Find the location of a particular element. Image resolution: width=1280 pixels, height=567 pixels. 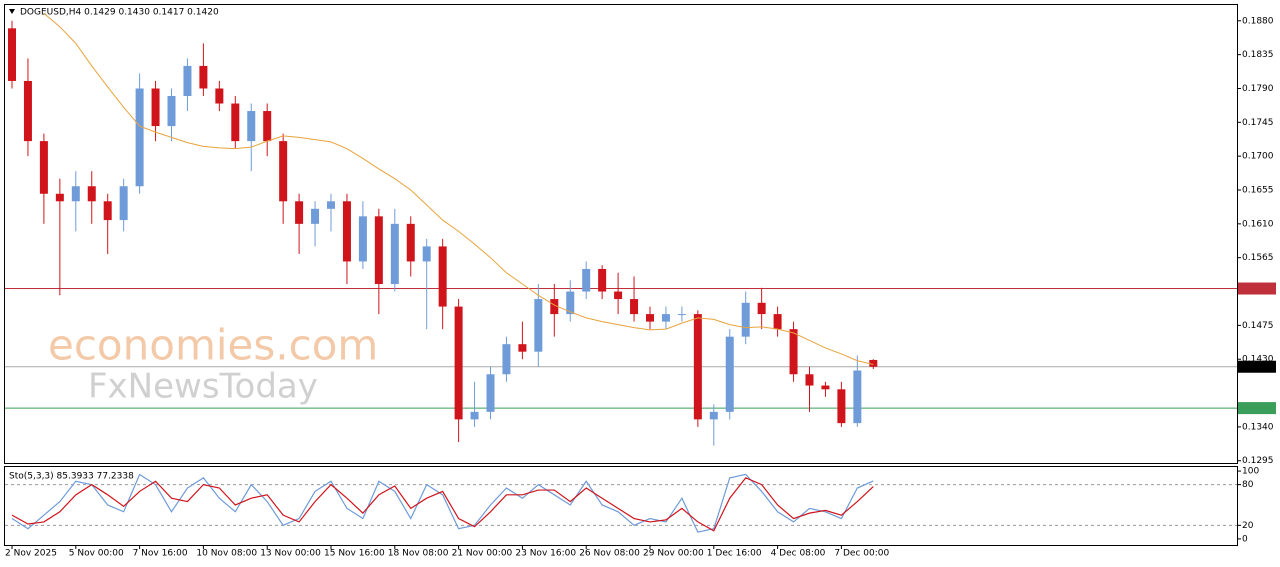

y-tick-label: 0.1565 is located at coordinates (1258, 258).